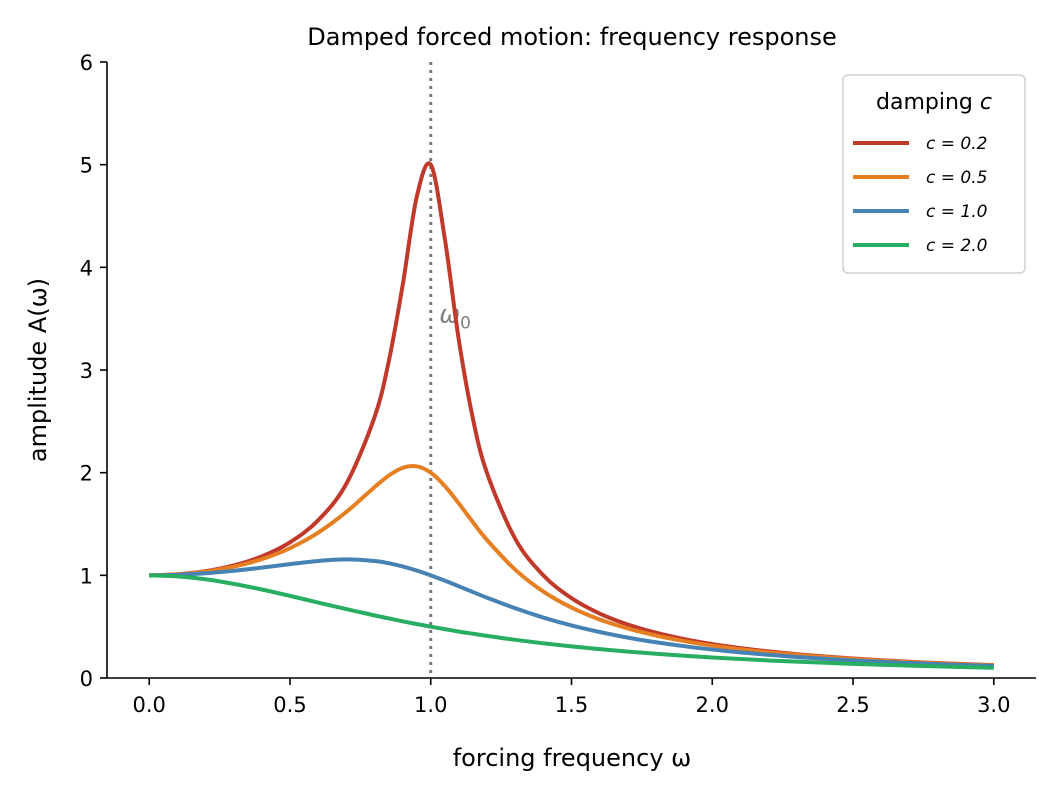  Describe the element at coordinates (956, 144) in the screenshot. I see `legend-entry: c = 0.2` at that location.